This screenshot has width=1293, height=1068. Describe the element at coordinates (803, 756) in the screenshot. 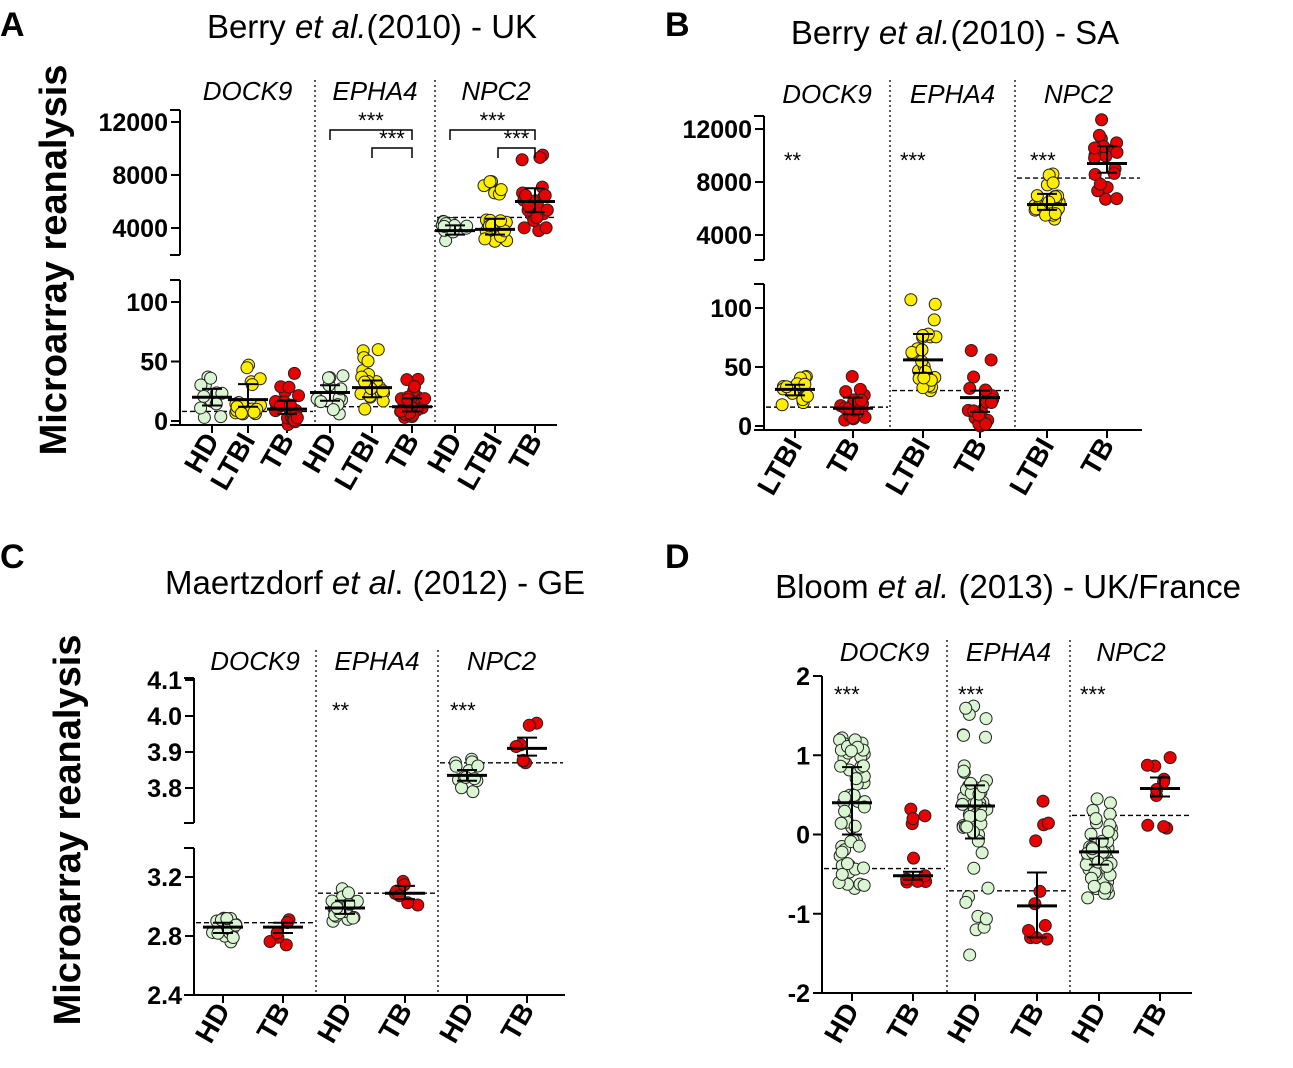

I see `y-tick-label: 1` at that location.